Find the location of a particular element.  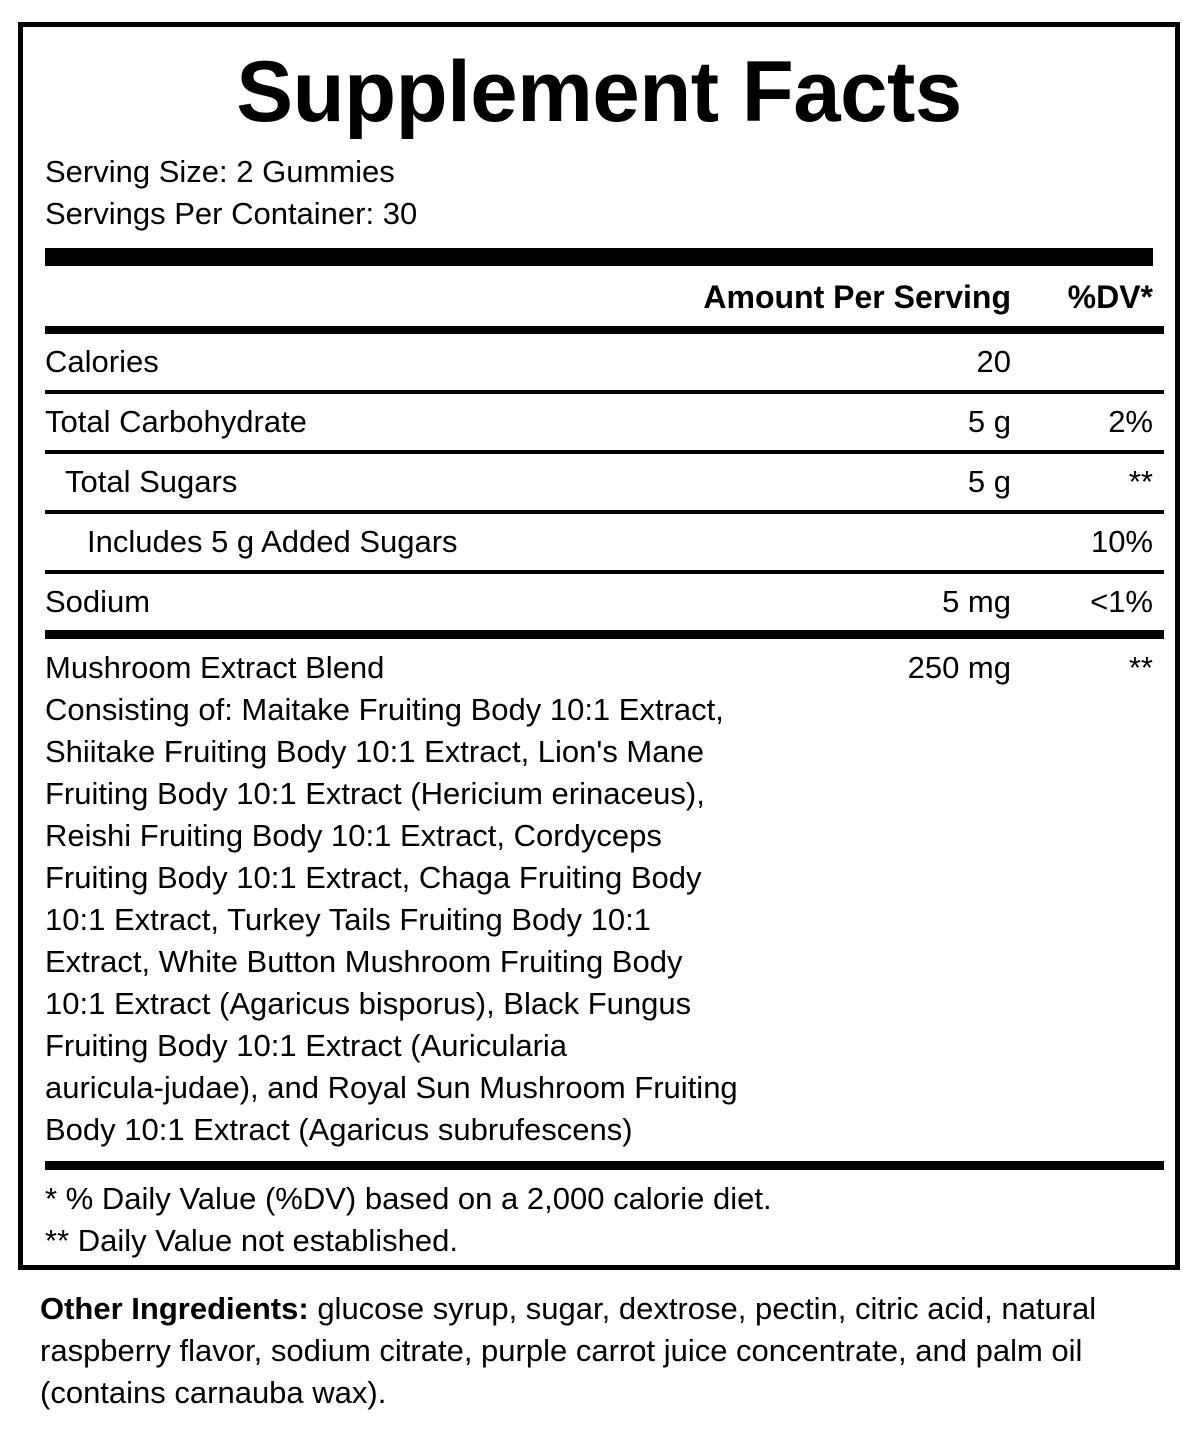

blend-header-row: Mushroom Extract Blend 250 mg ** is located at coordinates (599, 668).